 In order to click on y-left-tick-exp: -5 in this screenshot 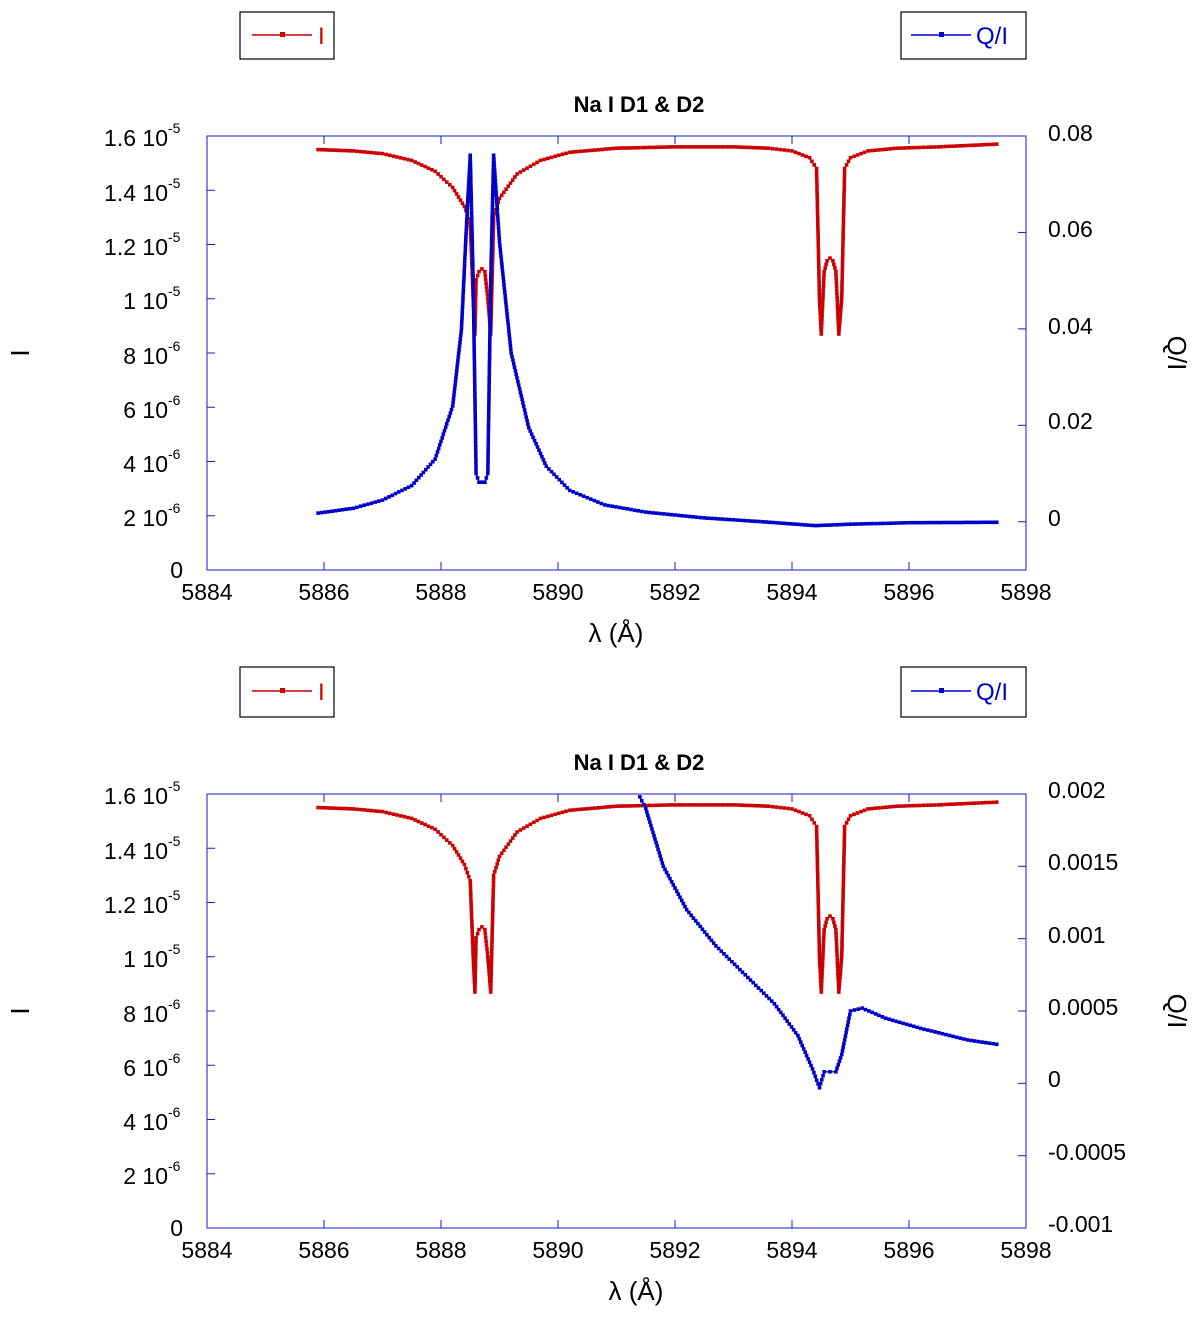, I will do `click(174, 183)`.